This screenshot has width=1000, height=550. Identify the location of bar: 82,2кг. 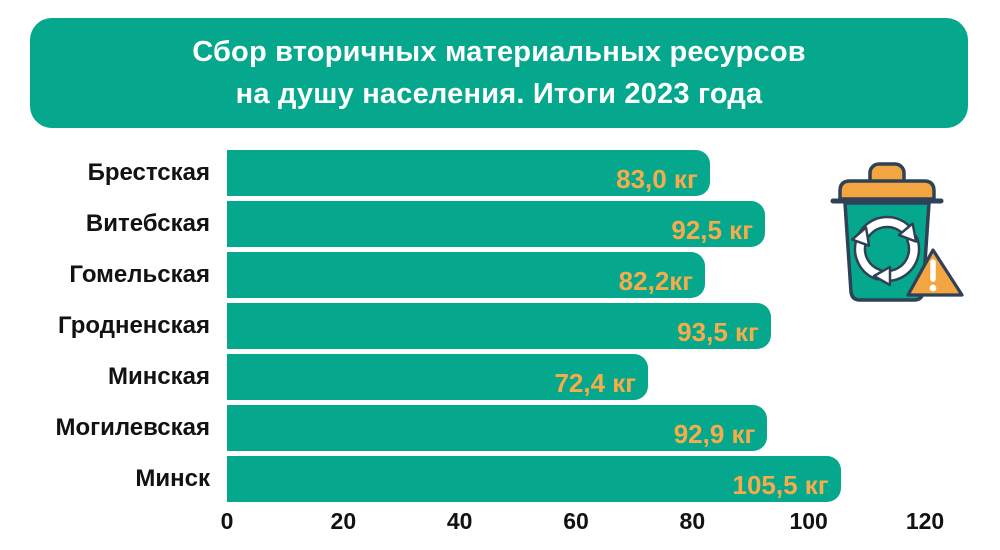
(466, 275).